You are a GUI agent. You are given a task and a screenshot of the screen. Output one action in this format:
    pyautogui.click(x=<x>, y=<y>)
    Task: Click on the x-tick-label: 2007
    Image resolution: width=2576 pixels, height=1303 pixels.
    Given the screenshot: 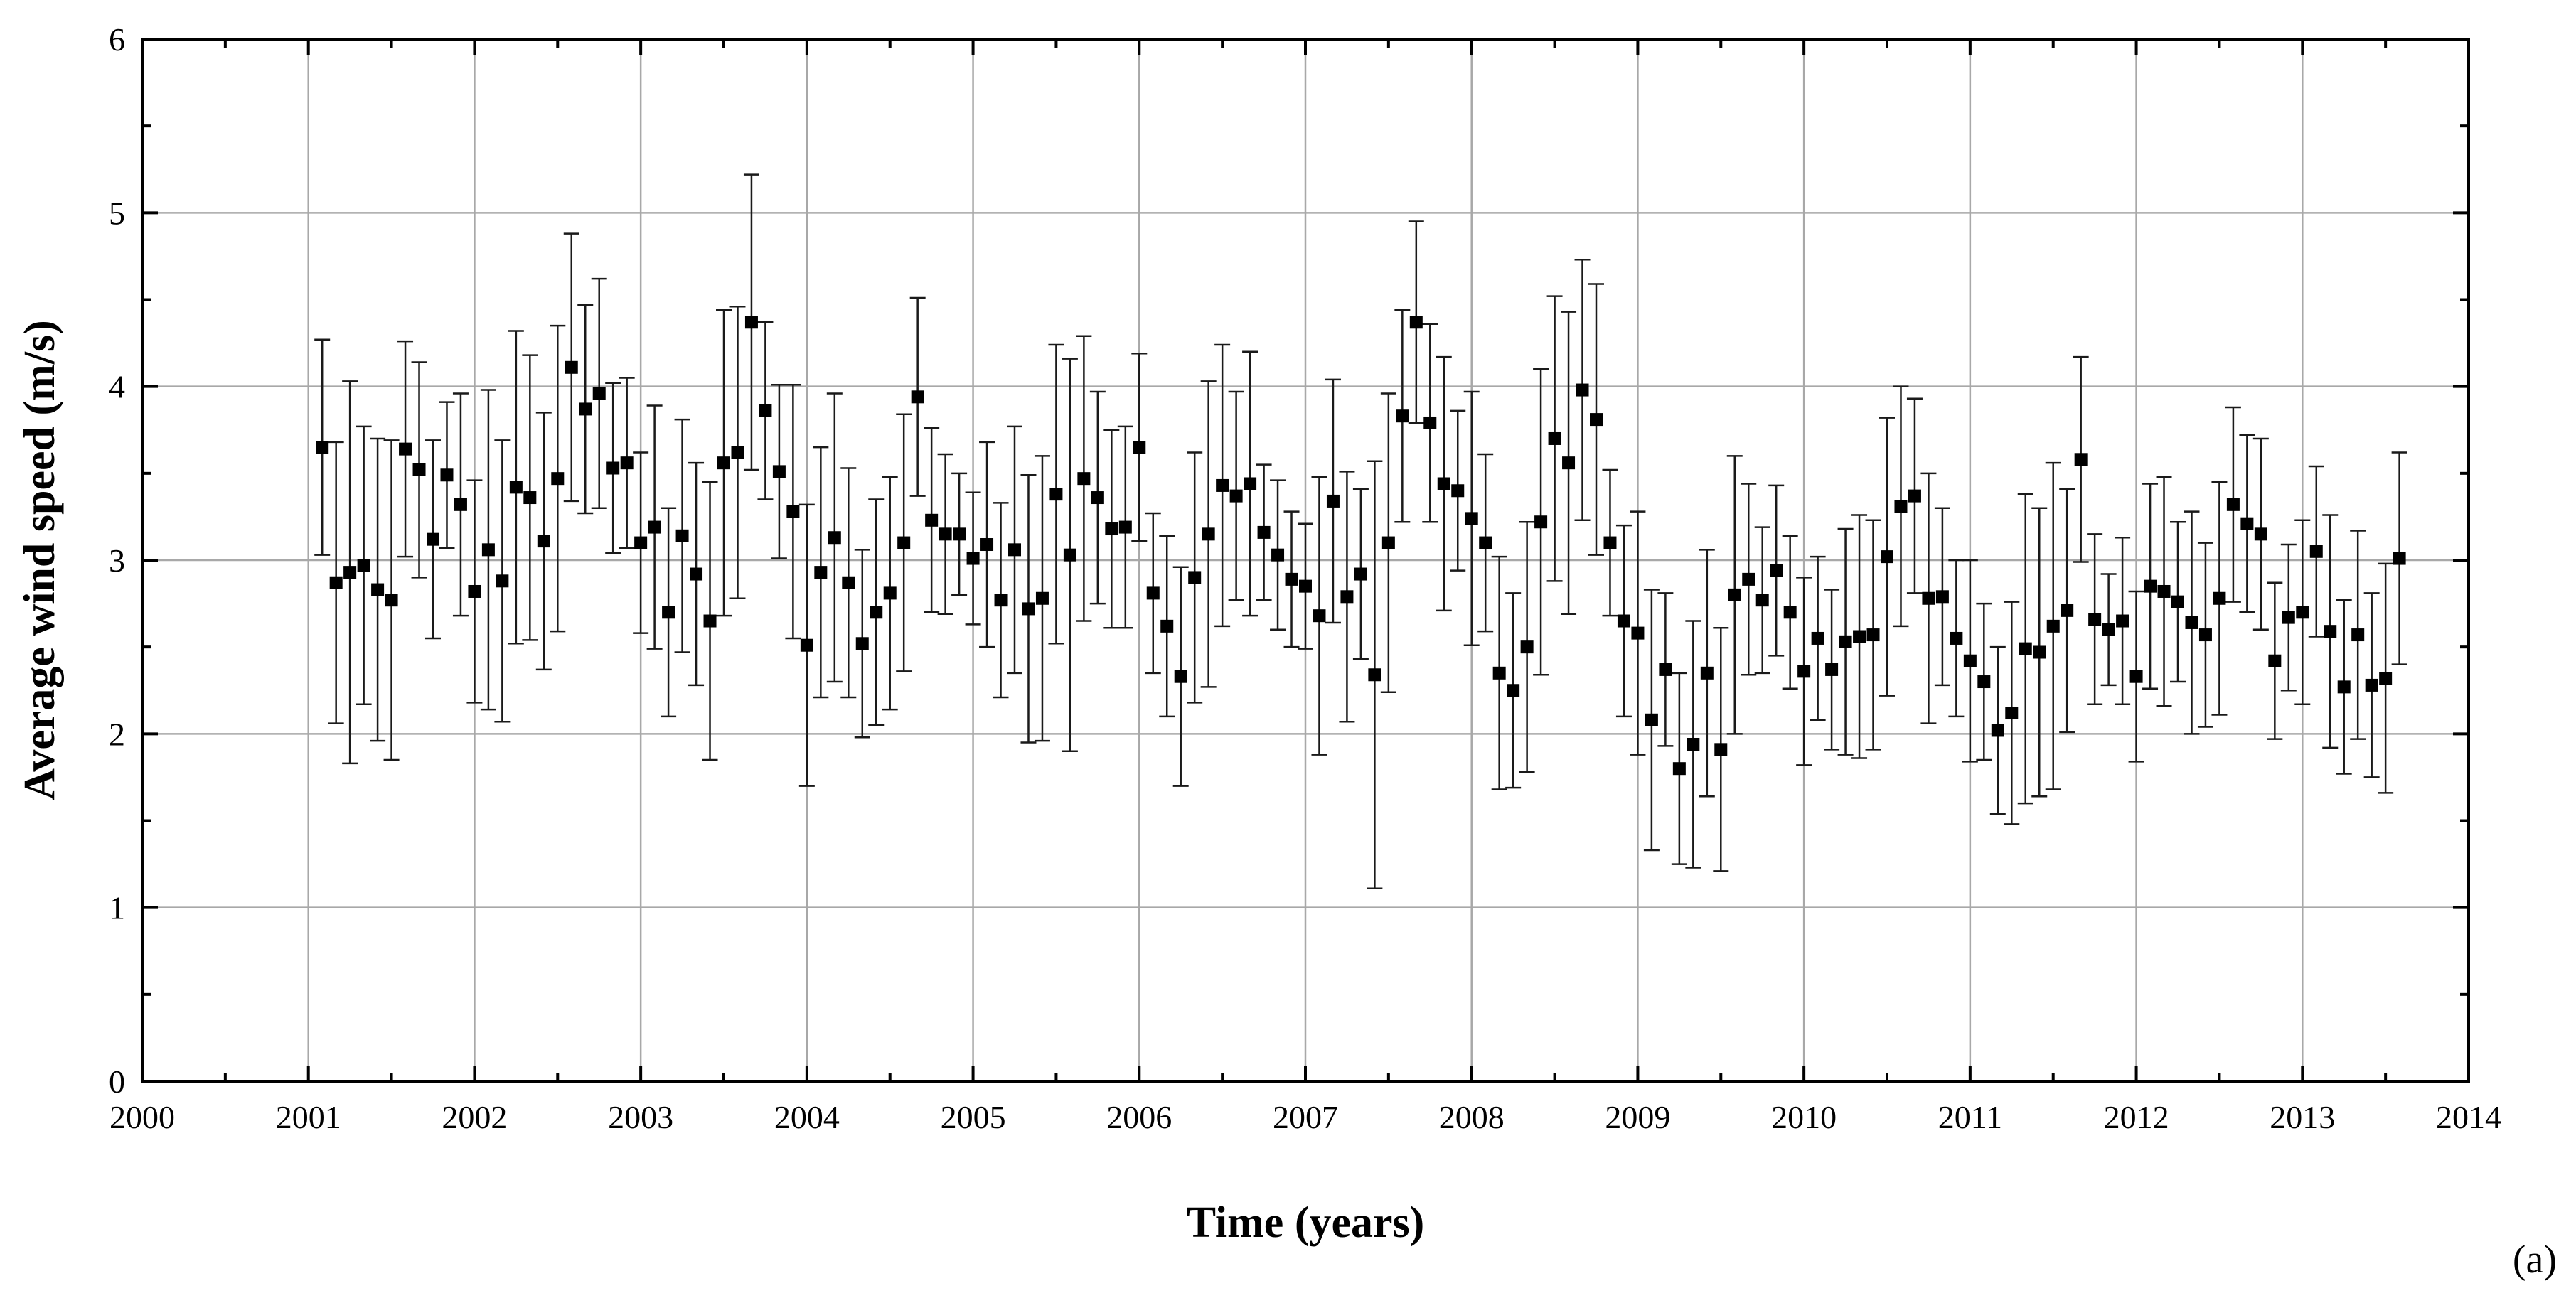 What is the action you would take?
    pyautogui.click(x=1305, y=1117)
    